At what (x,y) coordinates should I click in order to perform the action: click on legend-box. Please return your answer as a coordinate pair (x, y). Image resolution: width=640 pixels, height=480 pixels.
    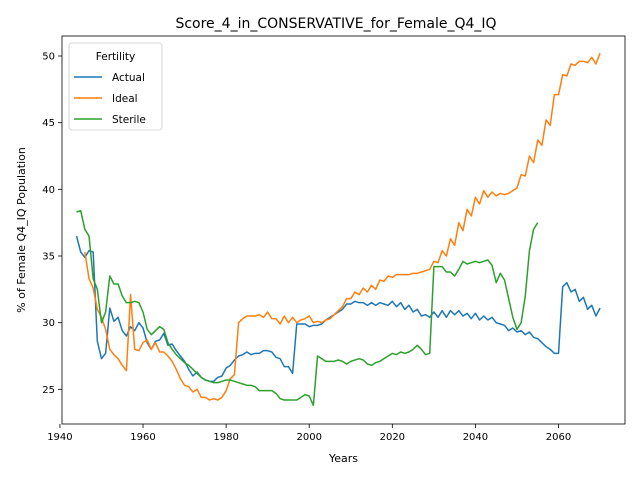
    Looking at the image, I should click on (115, 86).